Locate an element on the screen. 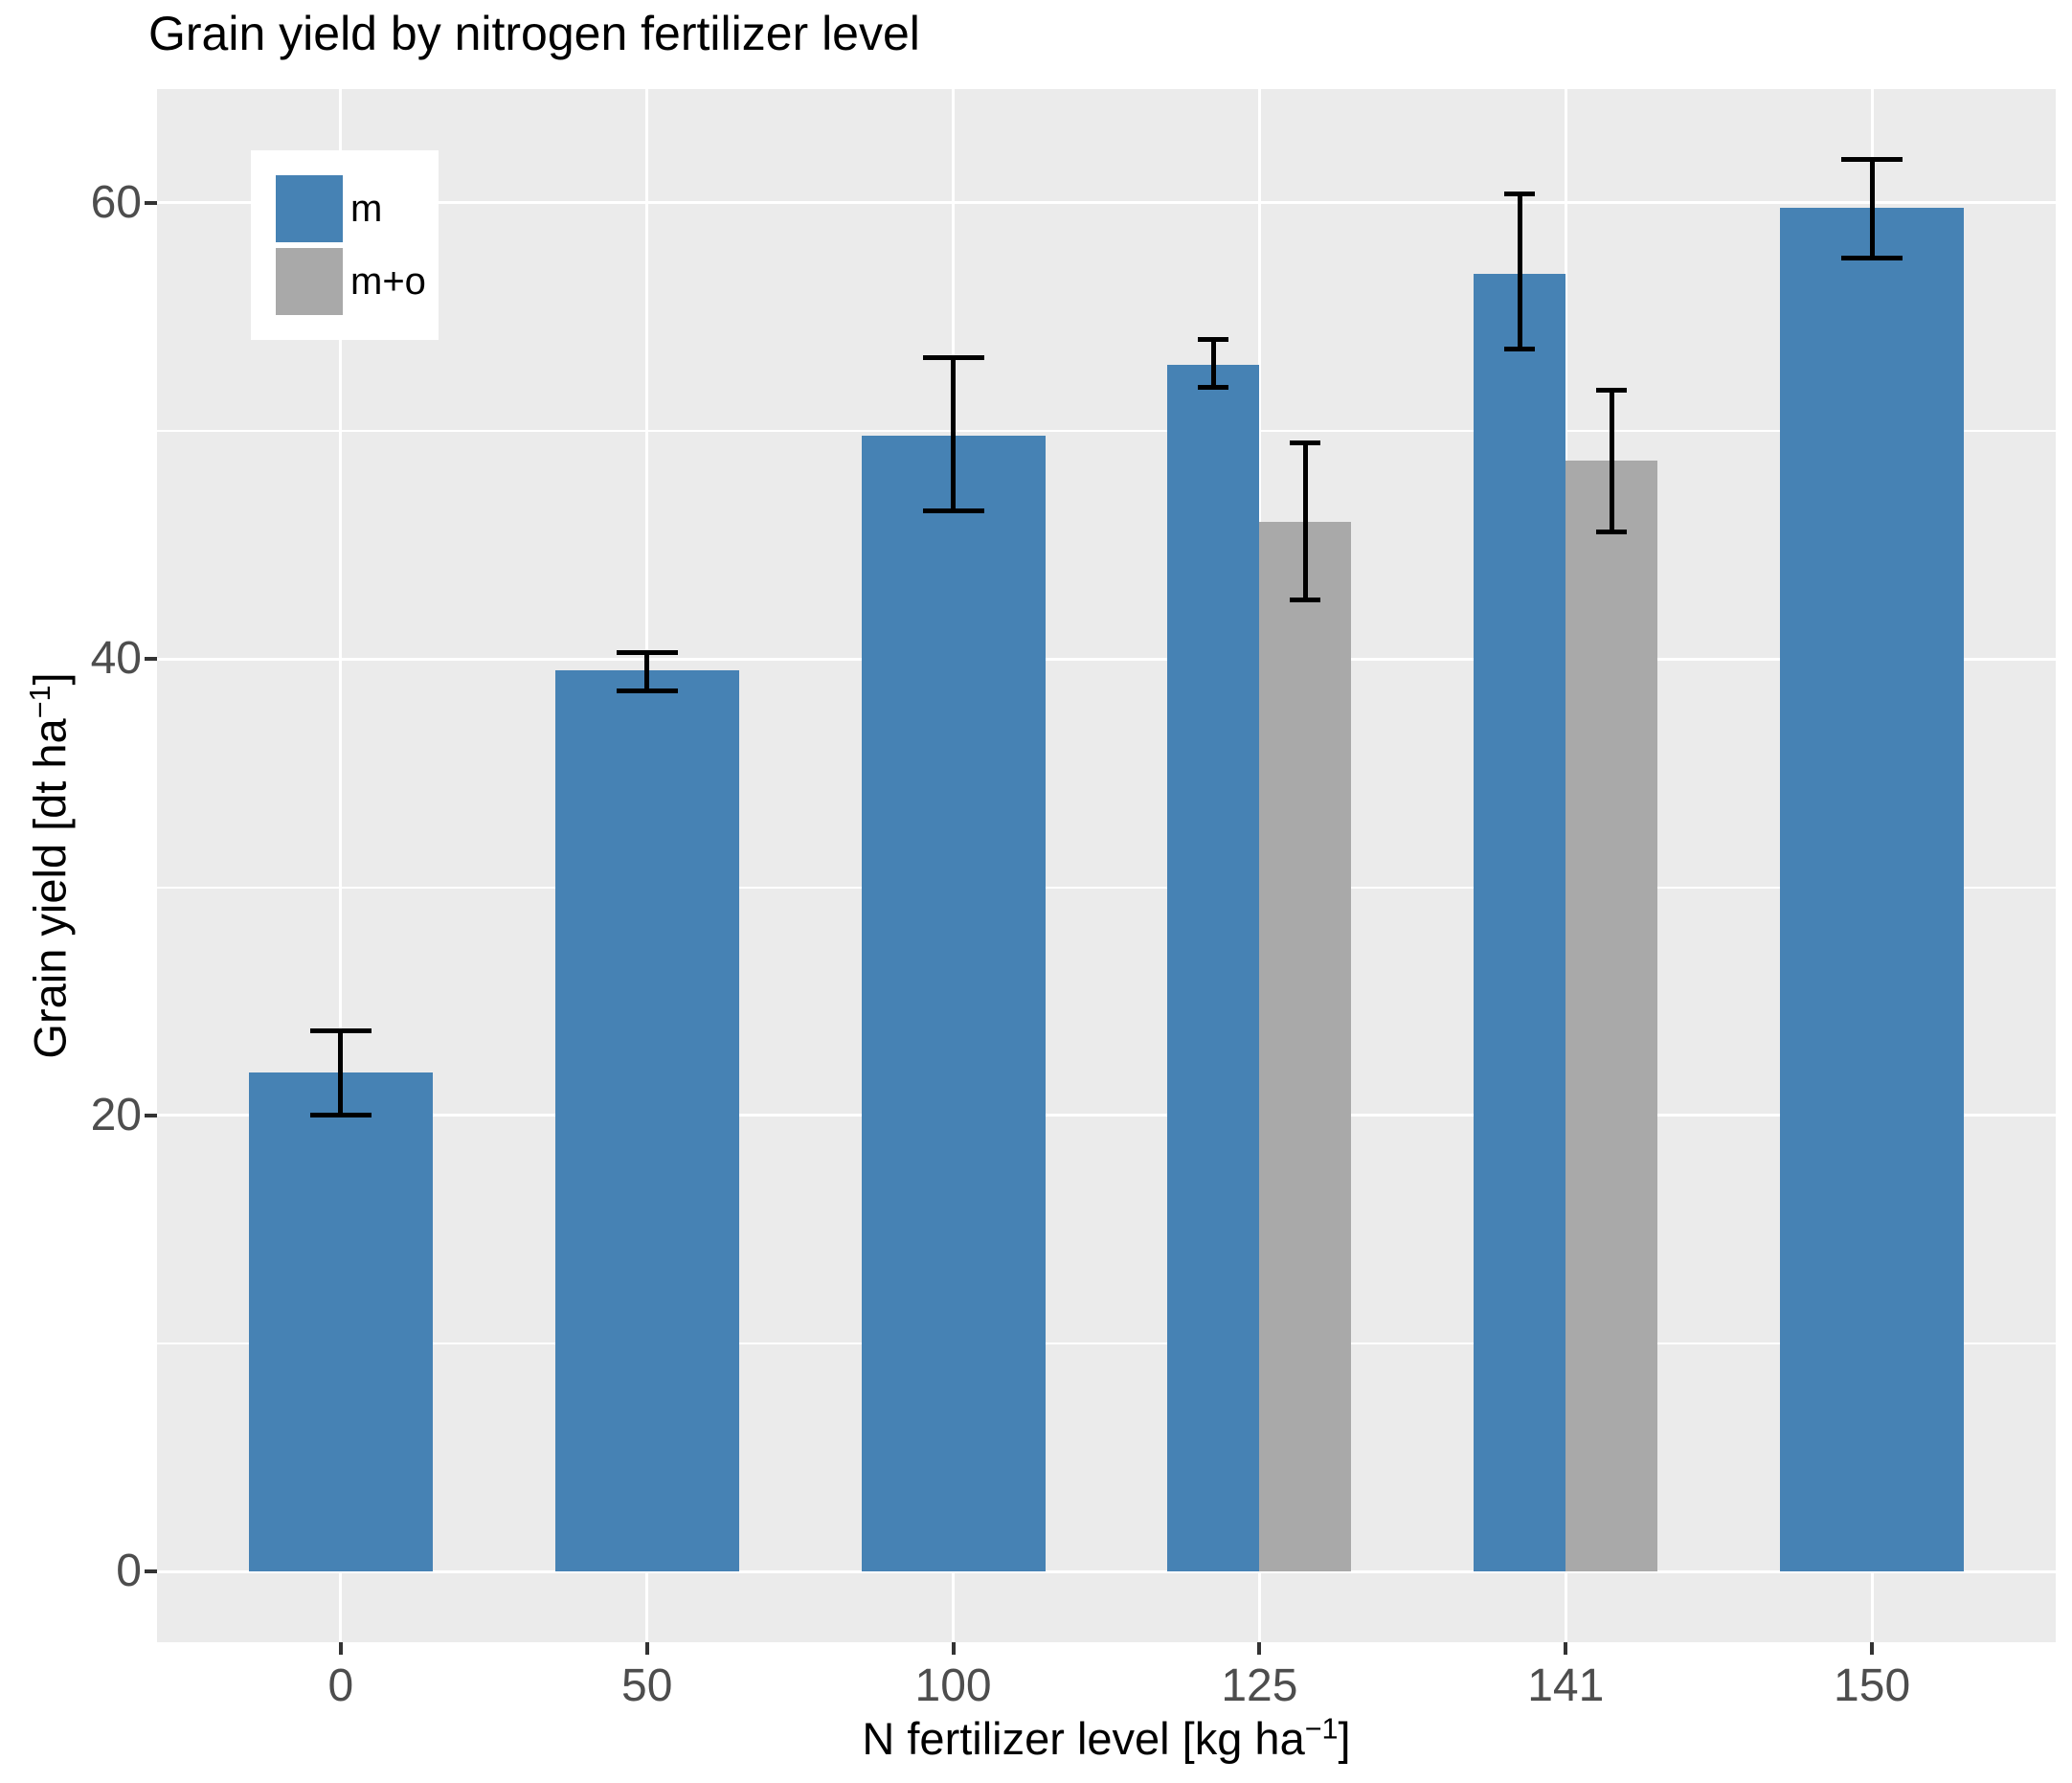 The height and width of the screenshot is (1783, 2072). bar-m+o-x141 is located at coordinates (1612, 1016).